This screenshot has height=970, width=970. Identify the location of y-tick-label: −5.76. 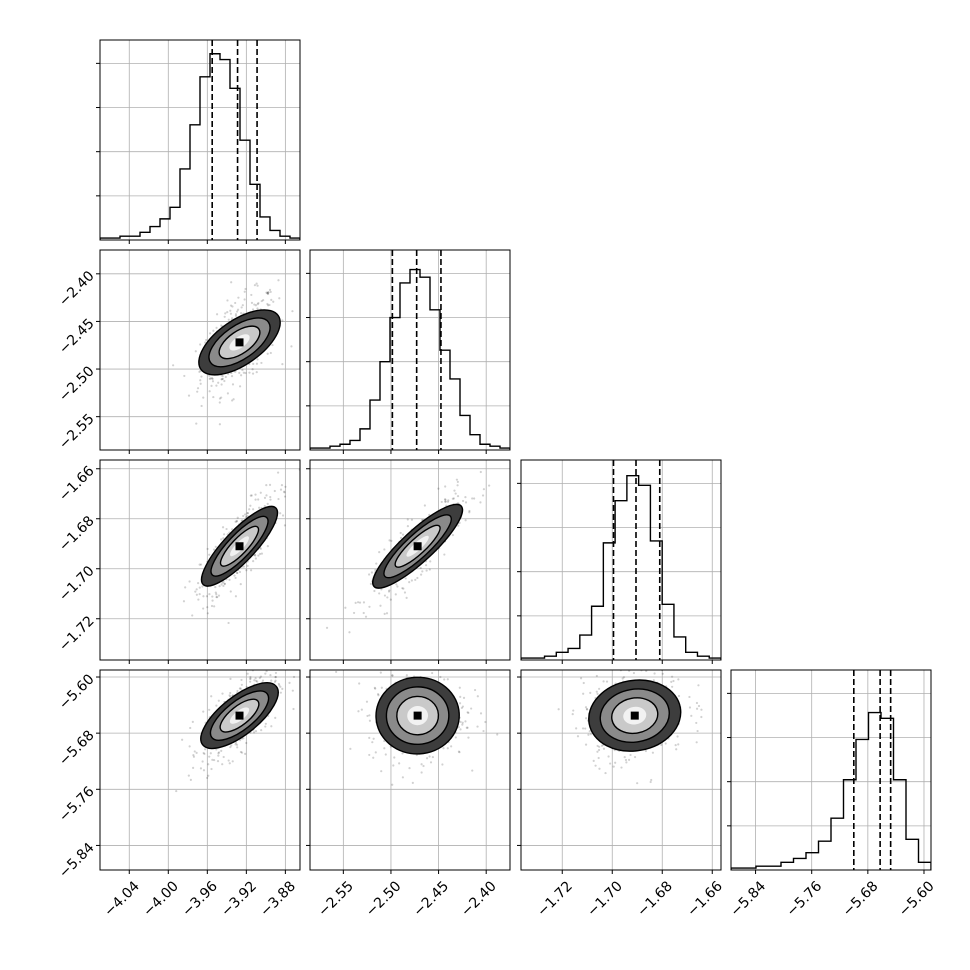
(77, 805).